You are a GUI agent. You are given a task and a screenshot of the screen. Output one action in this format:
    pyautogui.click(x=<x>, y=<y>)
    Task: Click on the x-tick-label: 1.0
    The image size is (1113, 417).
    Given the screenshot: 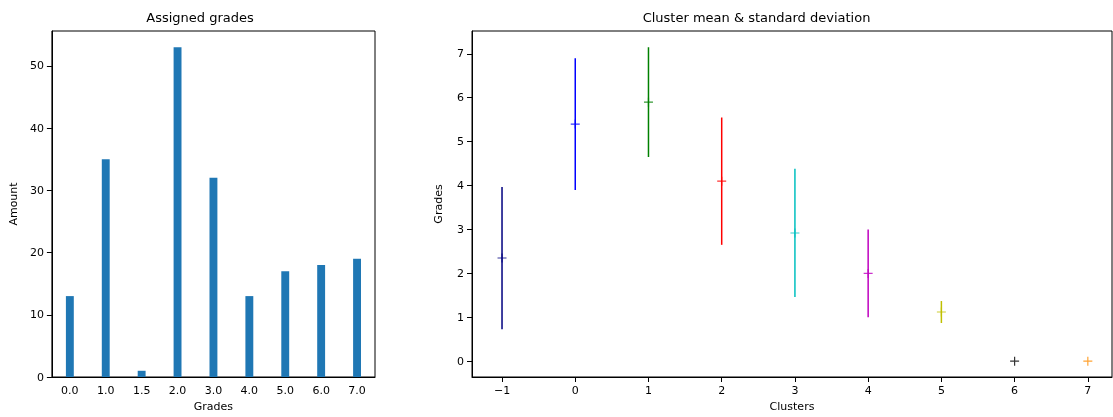 What is the action you would take?
    pyautogui.click(x=106, y=390)
    